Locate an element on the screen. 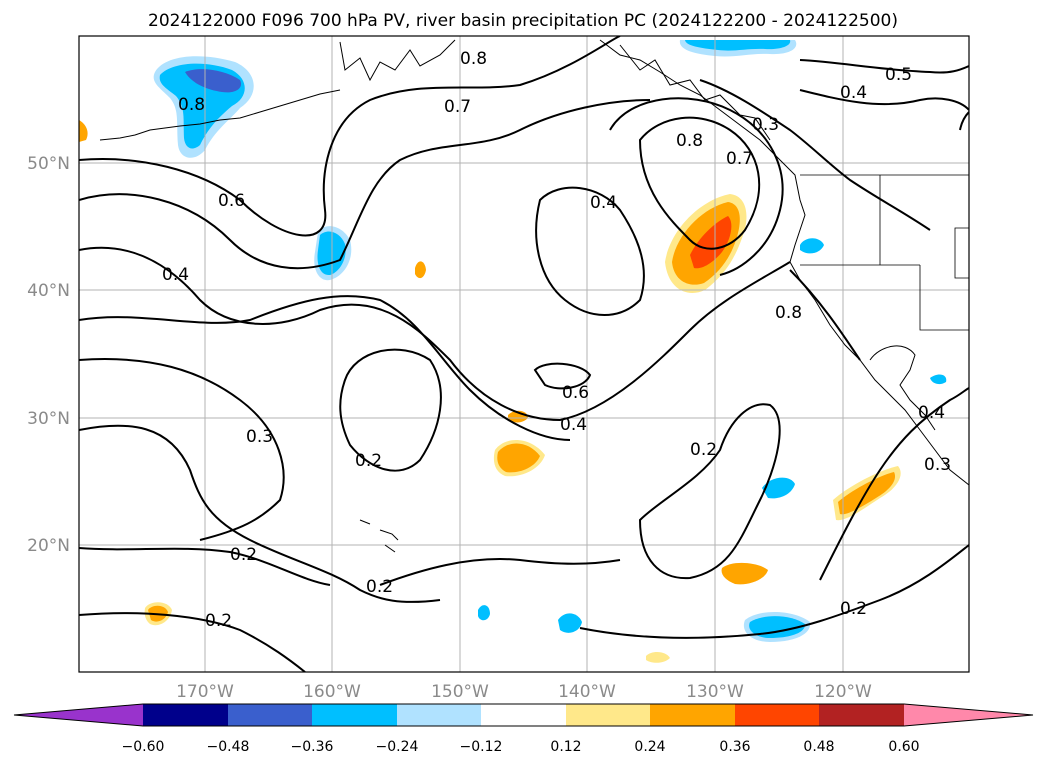 This screenshot has height=765, width=1047. pv-contour-08-coast is located at coordinates (825, 315).